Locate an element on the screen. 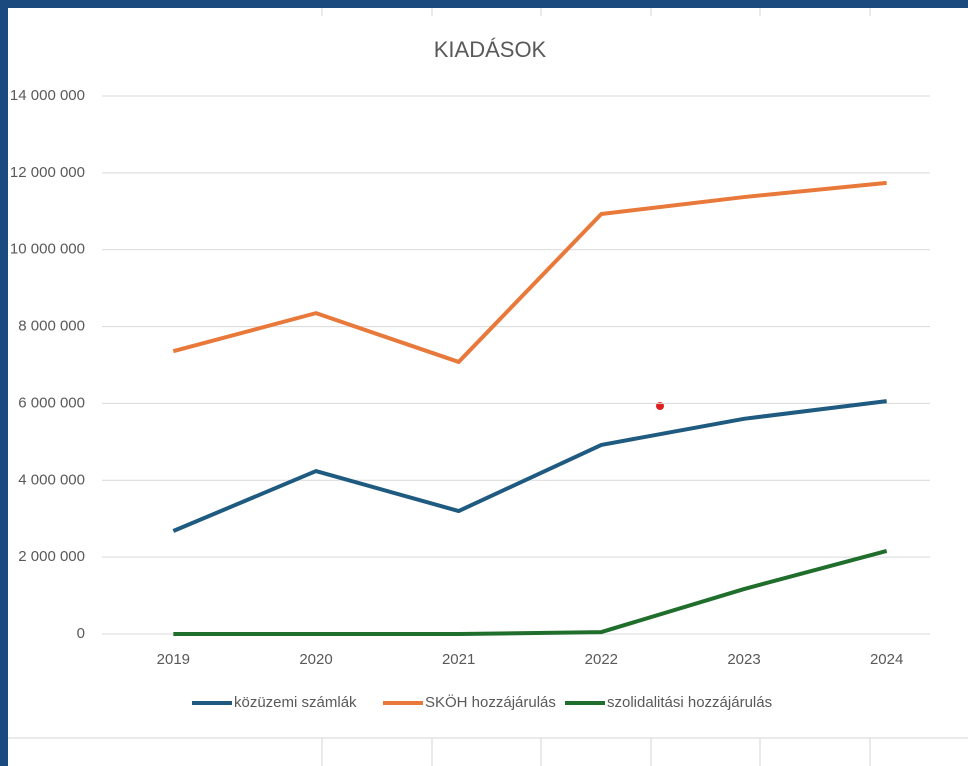  x-tick-label: 2024 is located at coordinates (886, 659).